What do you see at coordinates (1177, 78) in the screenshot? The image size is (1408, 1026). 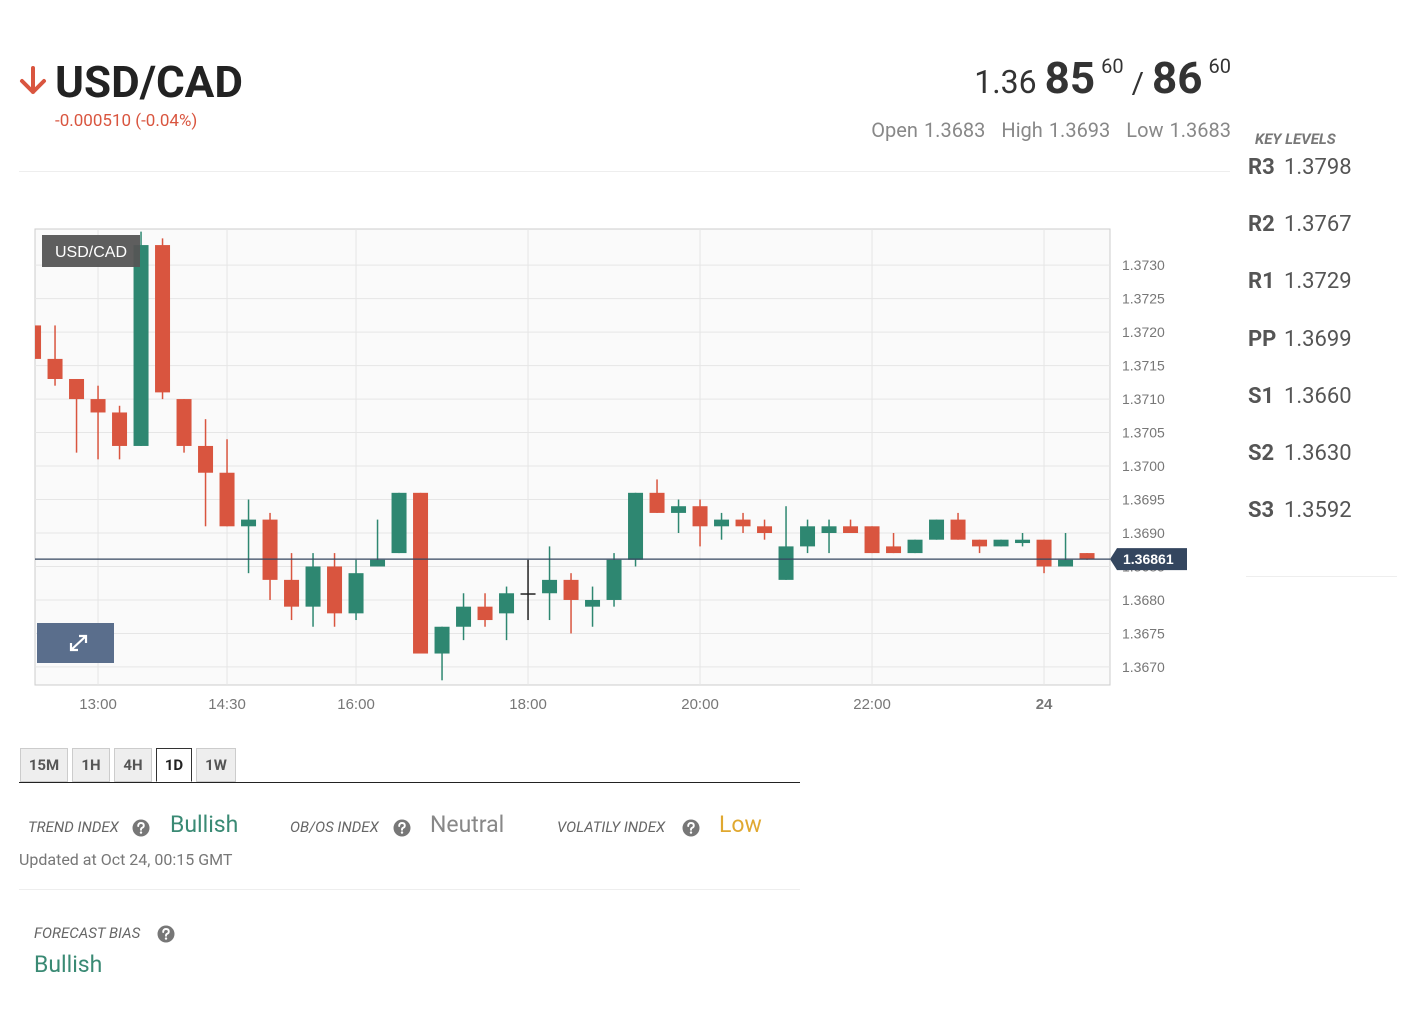 I see `ask-pips: 86` at bounding box center [1177, 78].